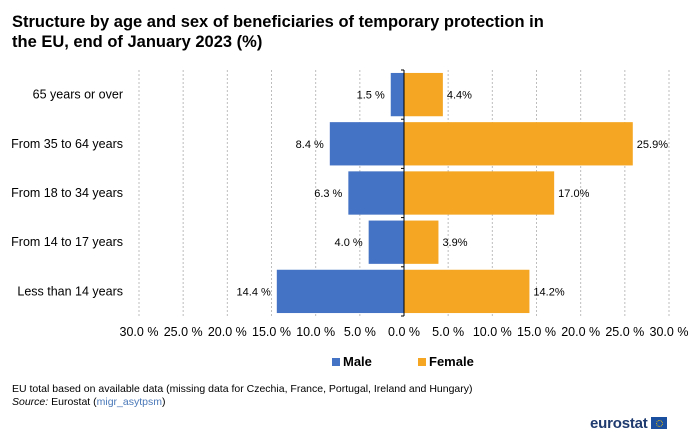 This screenshot has width=700, height=444. Describe the element at coordinates (459, 96) in the screenshot. I see `data-label-female: 4.4%` at that location.